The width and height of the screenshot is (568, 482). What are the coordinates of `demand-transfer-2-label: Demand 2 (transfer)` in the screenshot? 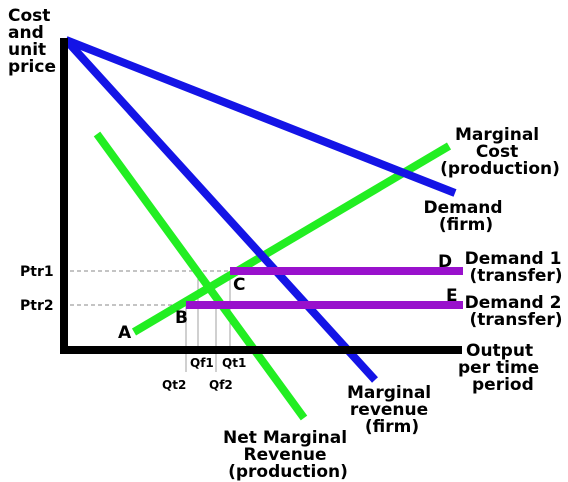 It's located at (516, 311).